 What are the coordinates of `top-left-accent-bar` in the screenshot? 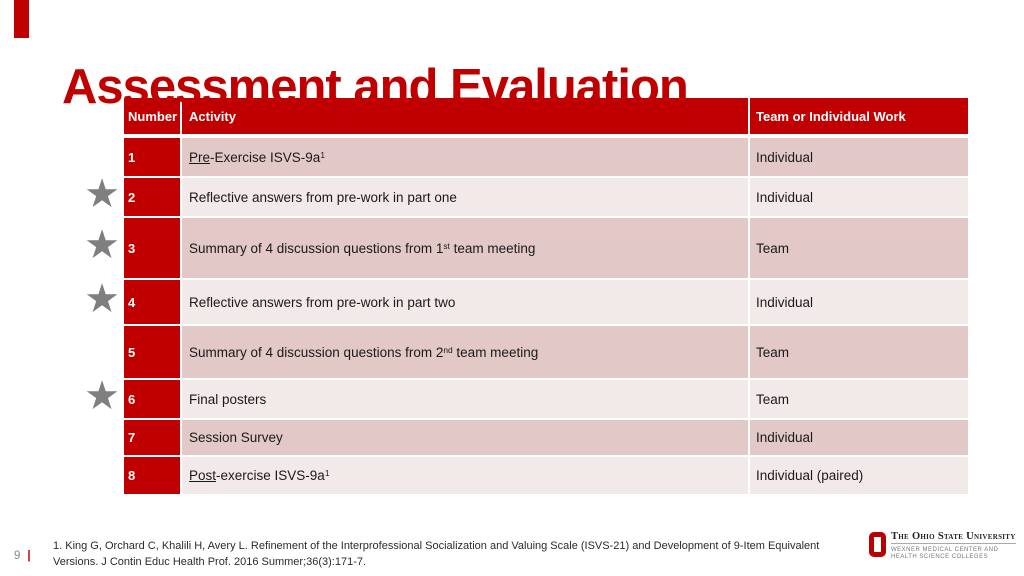 It's located at (21, 19).